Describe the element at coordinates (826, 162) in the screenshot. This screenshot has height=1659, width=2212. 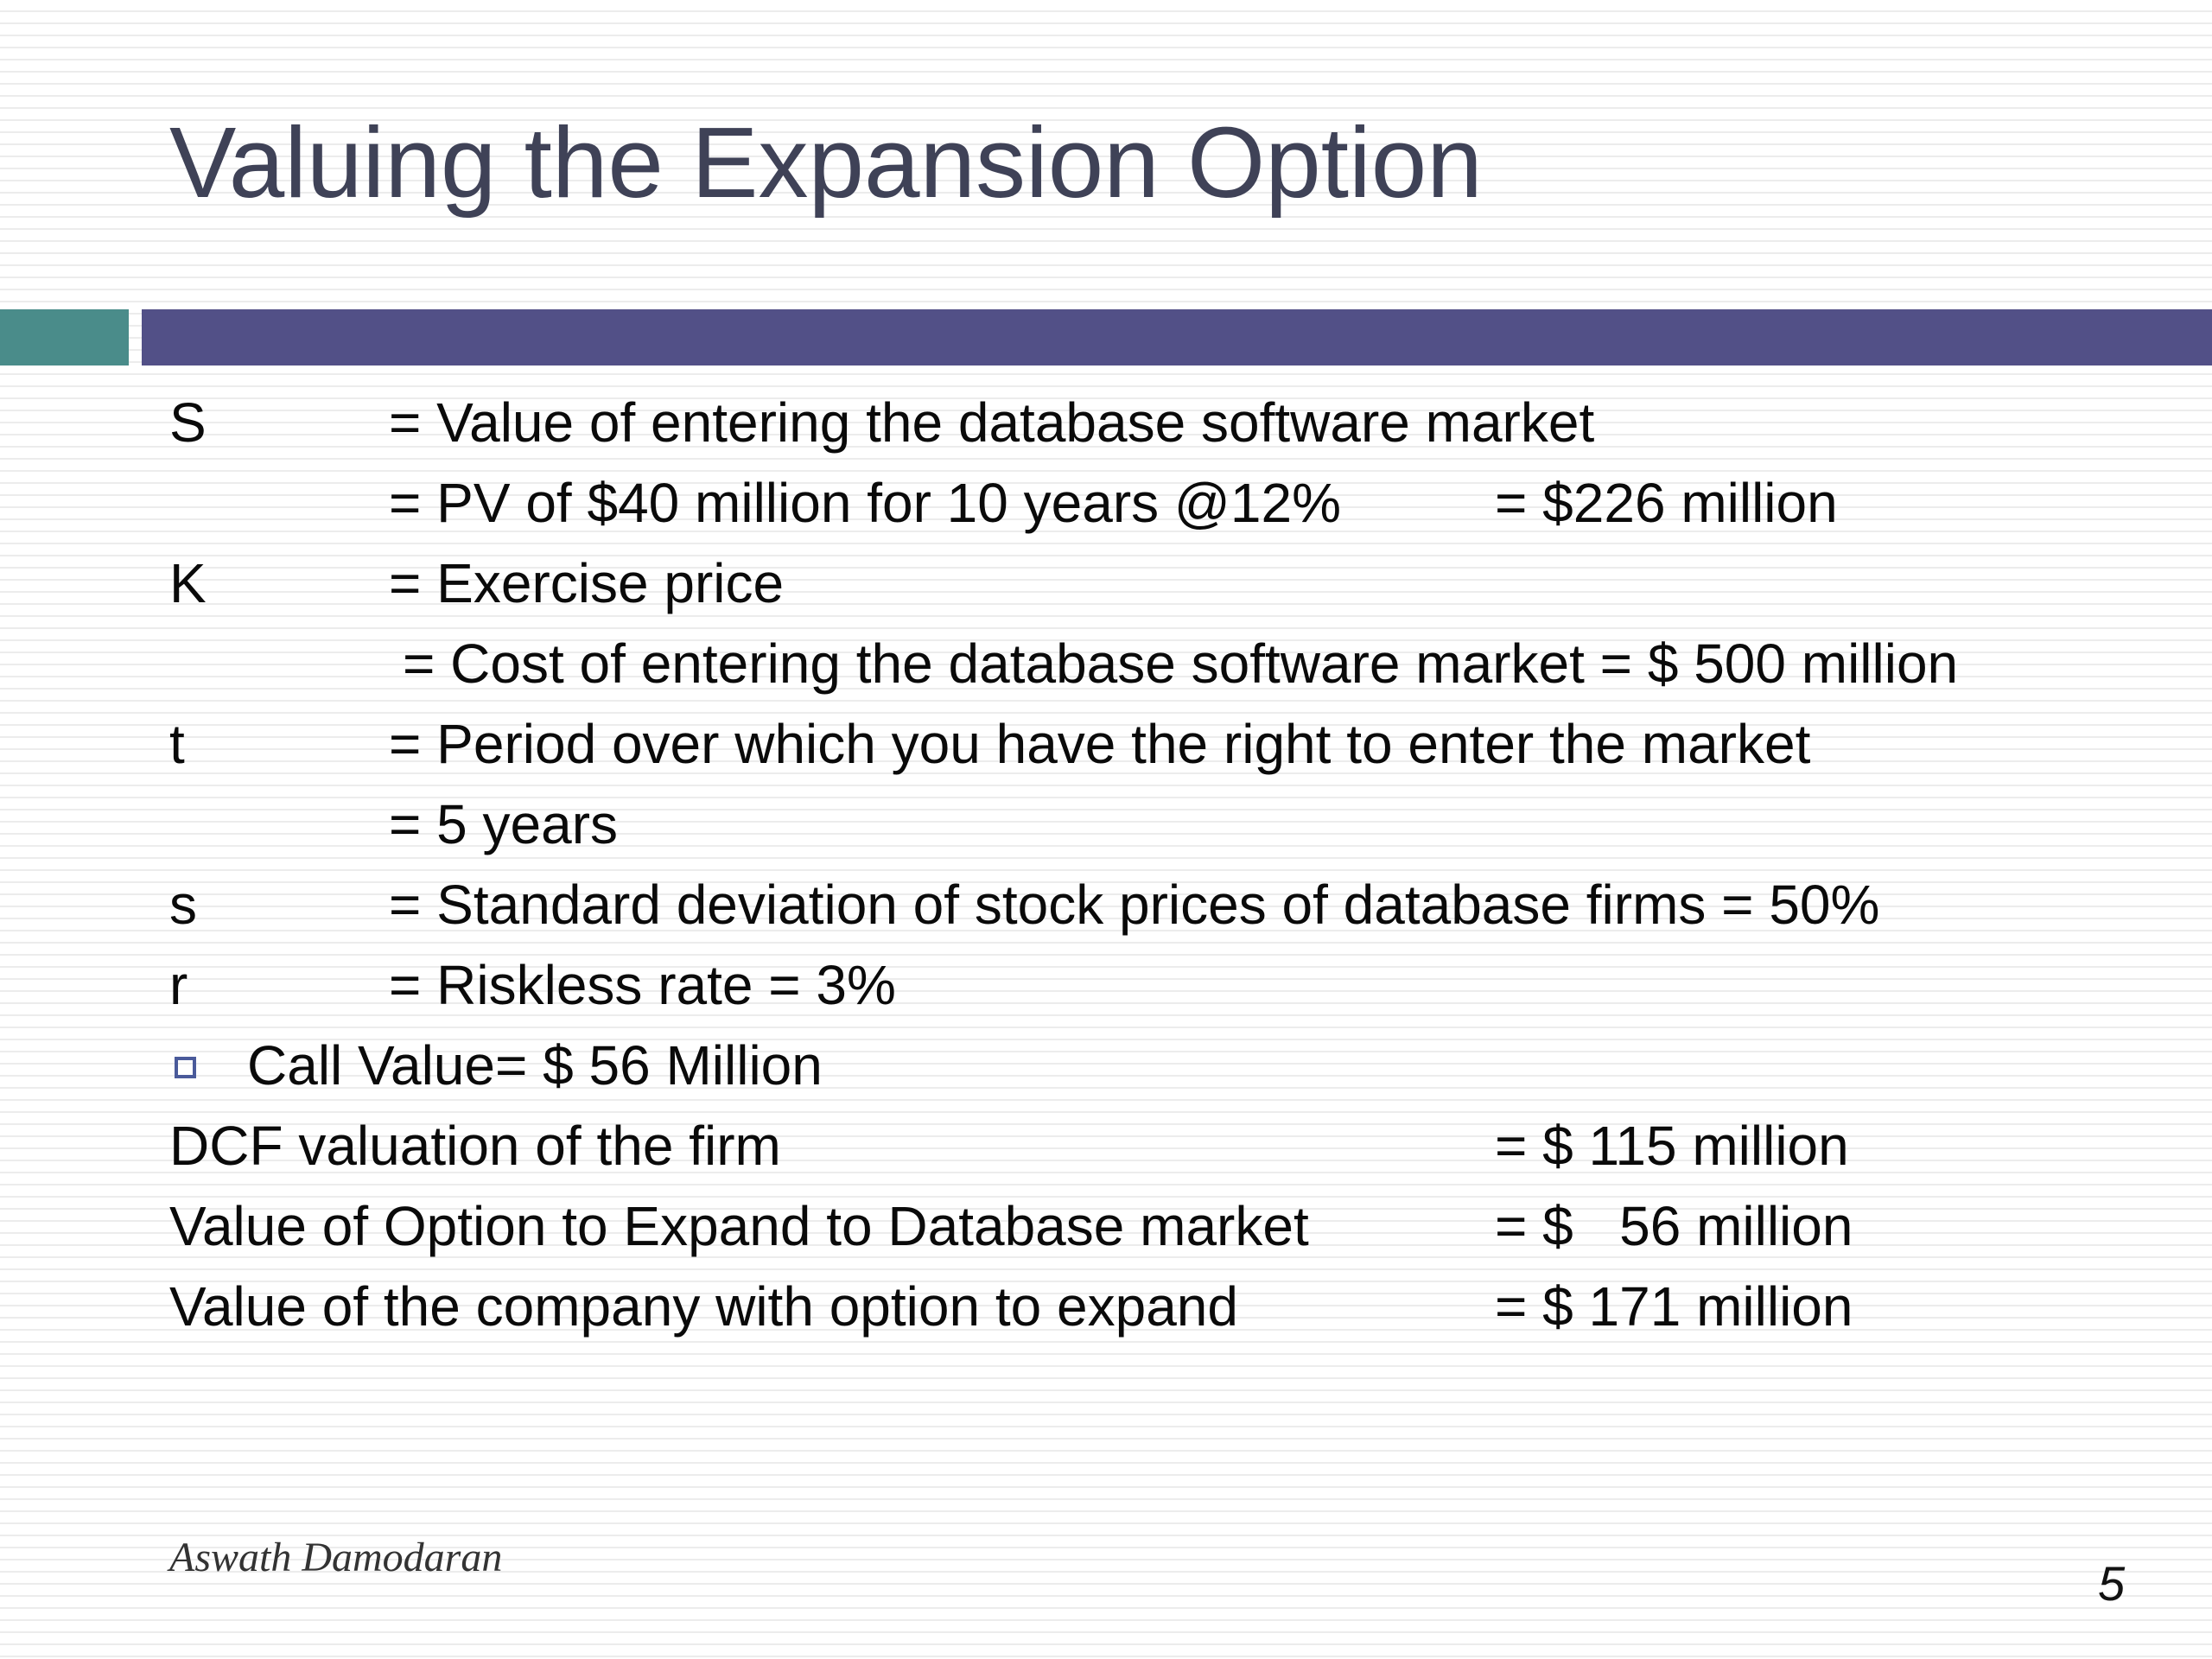
I see `slide-title: Valuing the Expansion Option` at that location.